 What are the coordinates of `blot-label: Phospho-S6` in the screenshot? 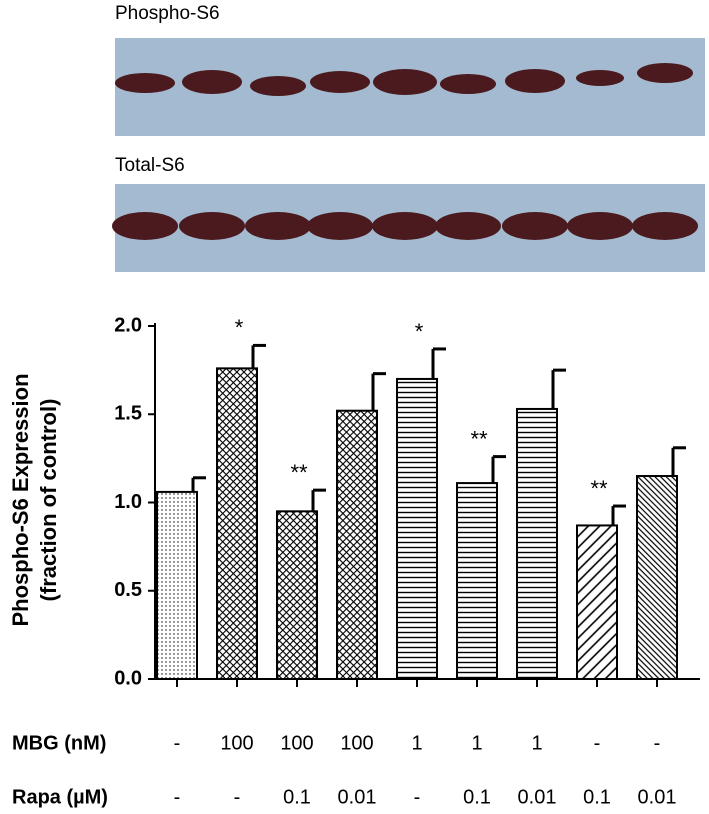 It's located at (167, 13).